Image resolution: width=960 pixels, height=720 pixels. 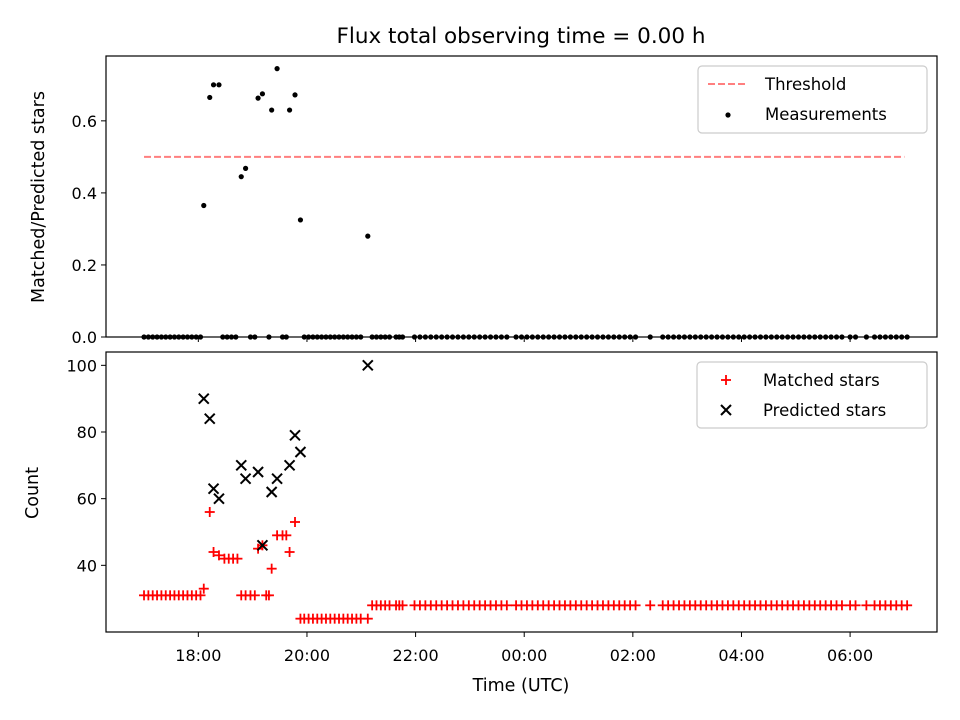 What do you see at coordinates (805, 84) in the screenshot?
I see `legend-threshold-label: Threshold` at bounding box center [805, 84].